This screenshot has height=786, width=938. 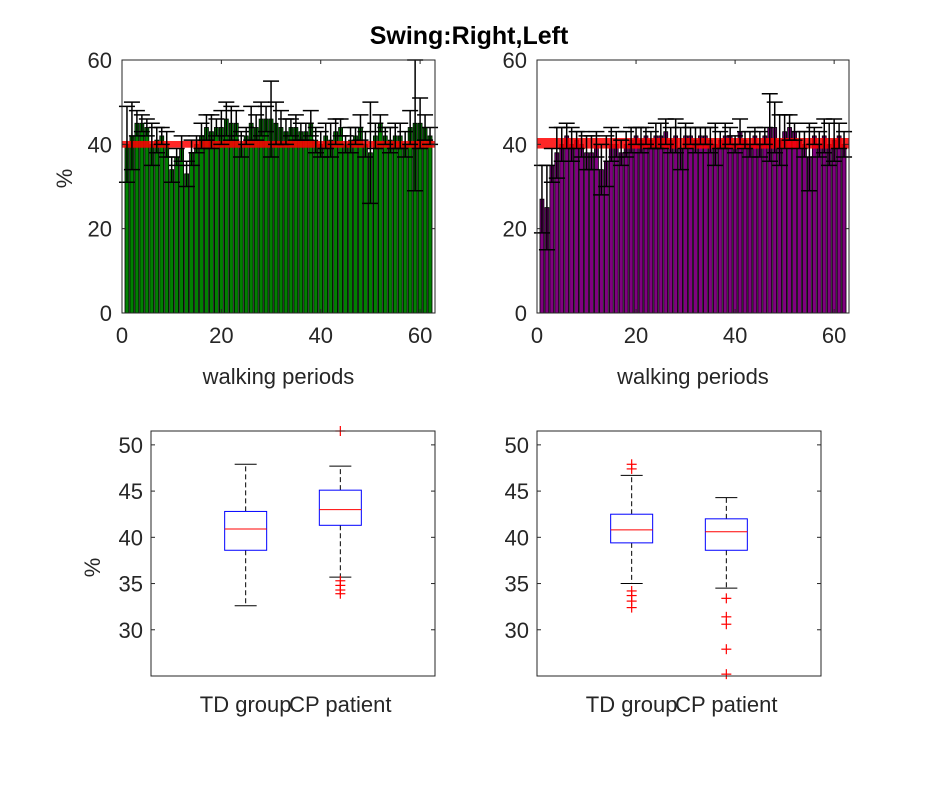 I want to click on x-tick-label: CP patient, so click(x=726, y=704).